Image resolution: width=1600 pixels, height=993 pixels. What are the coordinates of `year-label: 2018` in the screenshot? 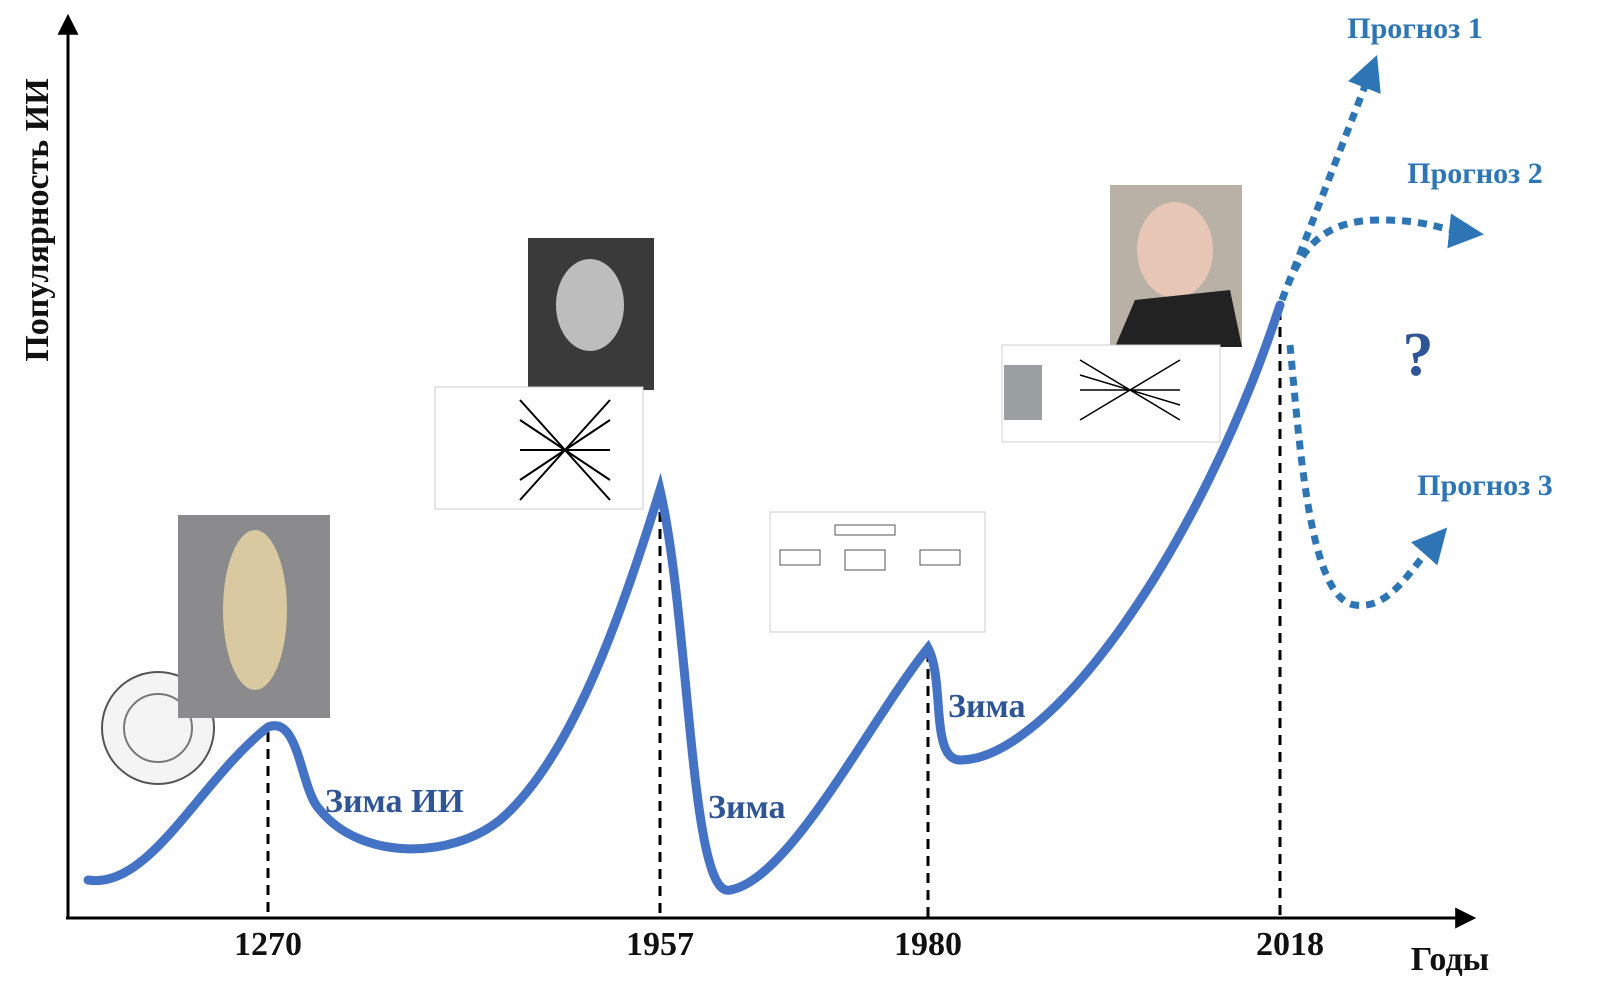 It's located at (1290, 944).